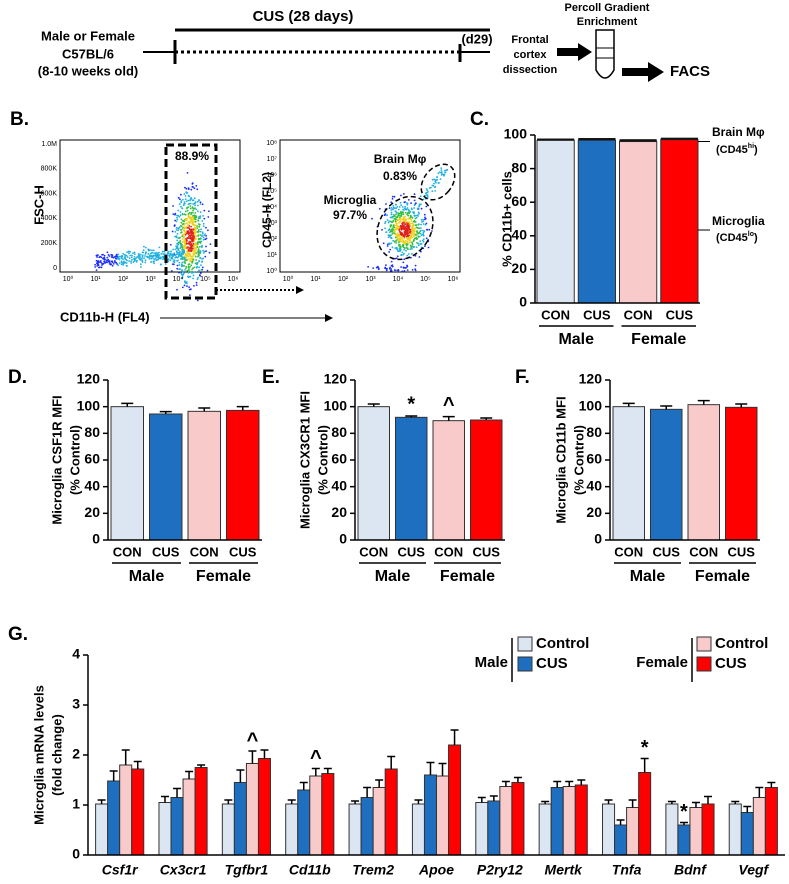  What do you see at coordinates (76, 754) in the screenshot?
I see `y-tick-label: 2` at bounding box center [76, 754].